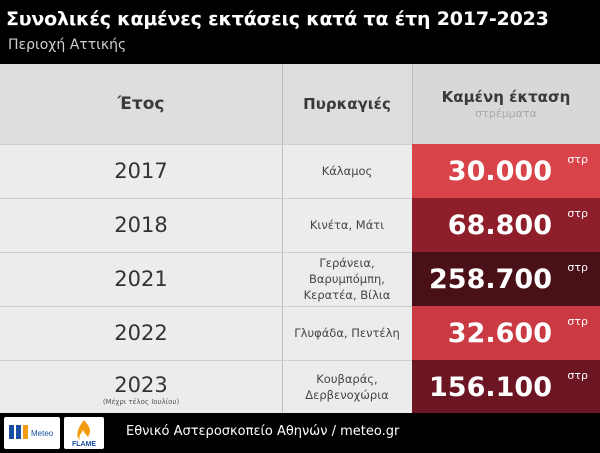  What do you see at coordinates (499, 333) in the screenshot?
I see `area-value-label: 32.600` at bounding box center [499, 333].